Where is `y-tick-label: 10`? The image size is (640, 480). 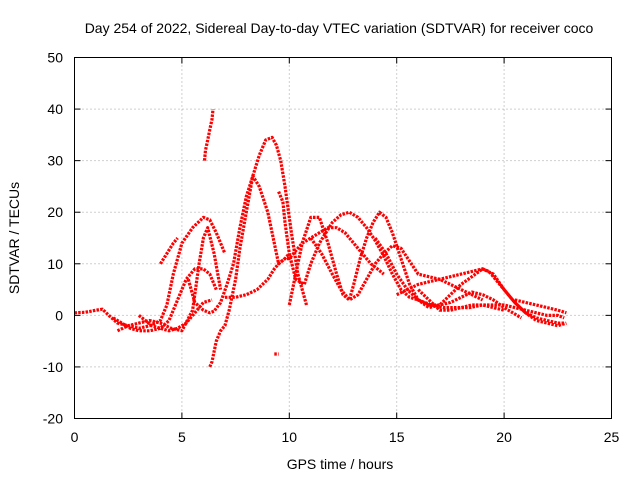 y-tick-label: 10 is located at coordinates (55, 264).